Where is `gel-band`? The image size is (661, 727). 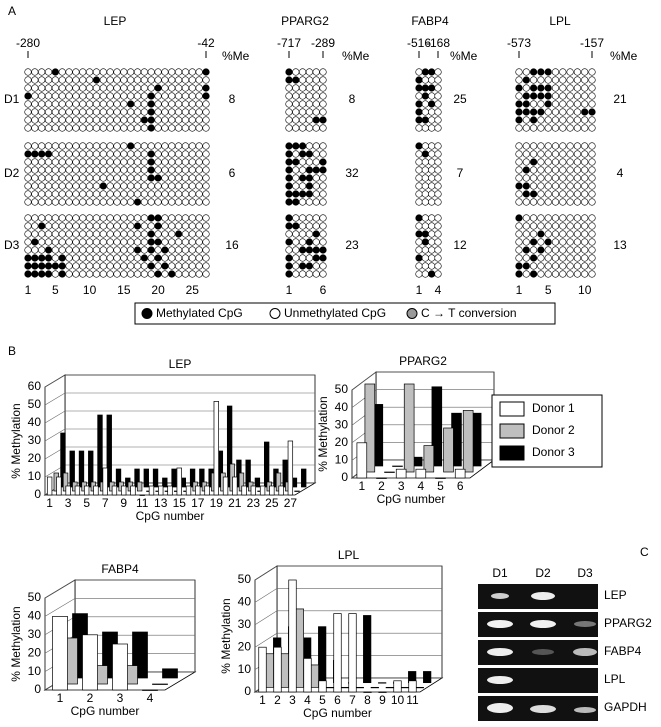 gel-band is located at coordinates (585, 624).